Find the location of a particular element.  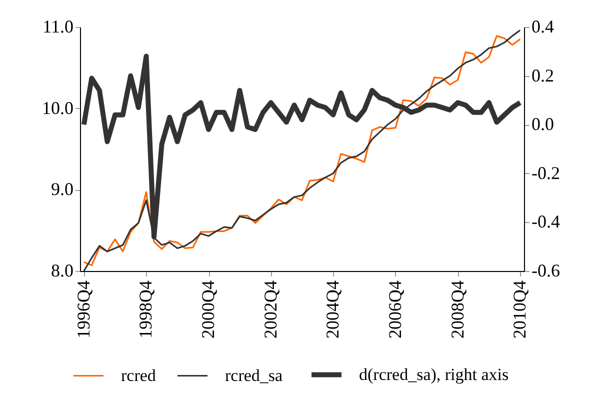

y2-tick-label: 0.0 is located at coordinates (543, 124).